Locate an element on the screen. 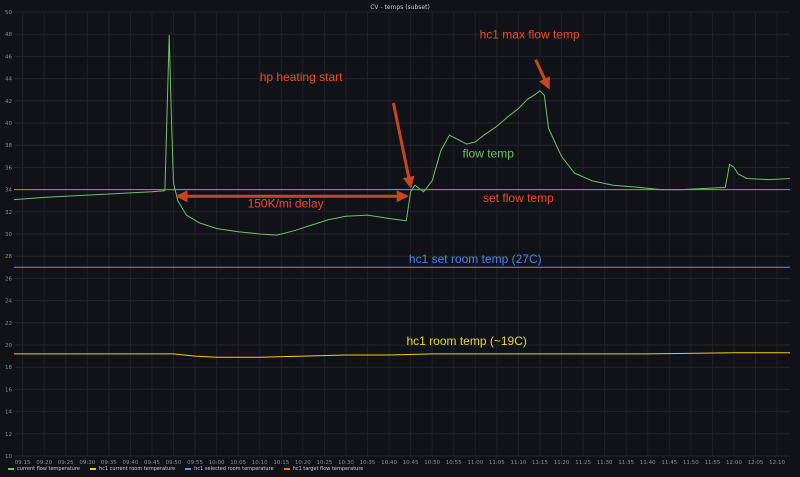 This screenshot has height=477, width=800. y-tick-label: 38 is located at coordinates (8, 146).